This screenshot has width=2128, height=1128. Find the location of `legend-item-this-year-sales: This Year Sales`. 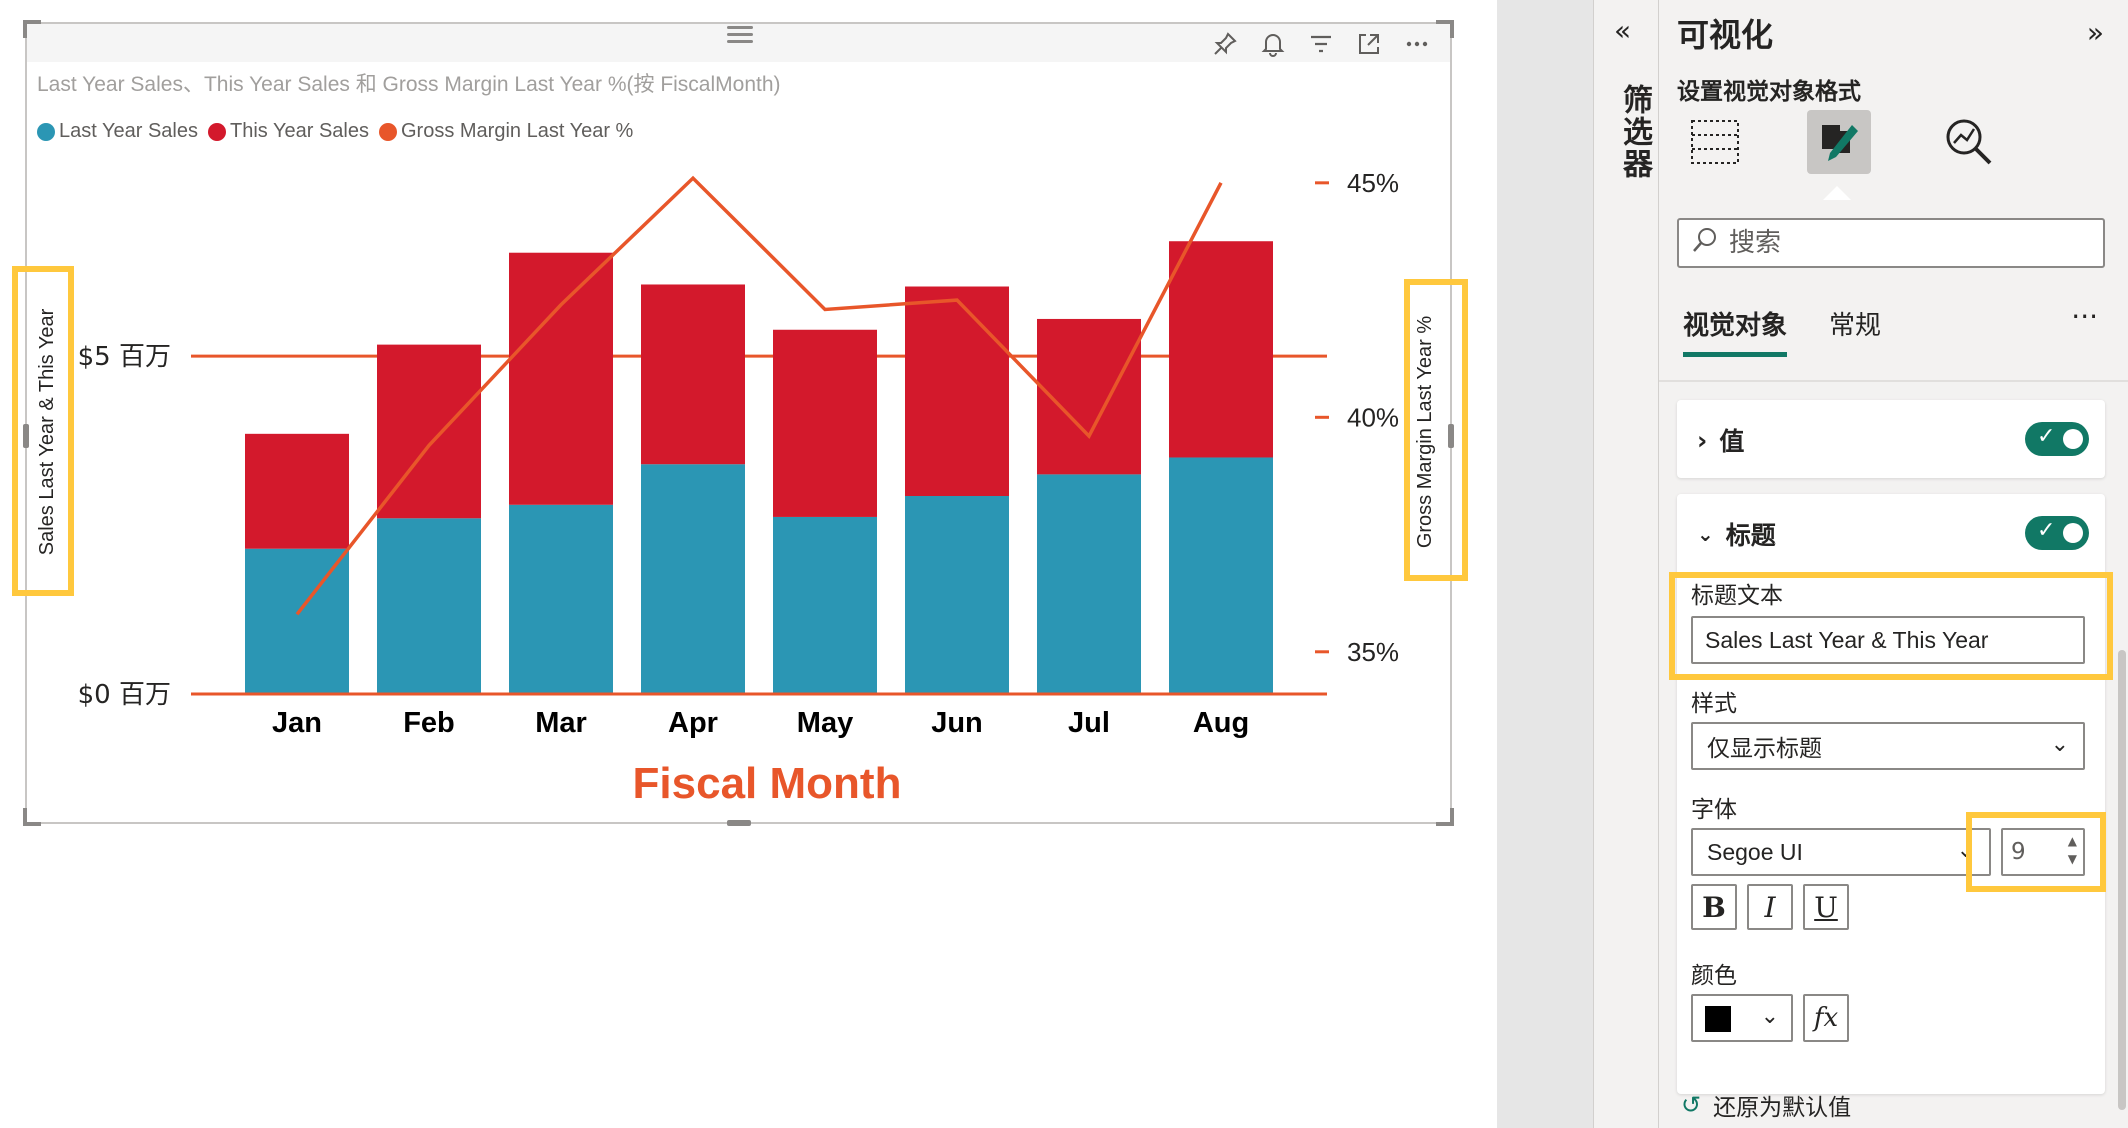

legend-item-this-year-sales: This Year Sales is located at coordinates (288, 131).